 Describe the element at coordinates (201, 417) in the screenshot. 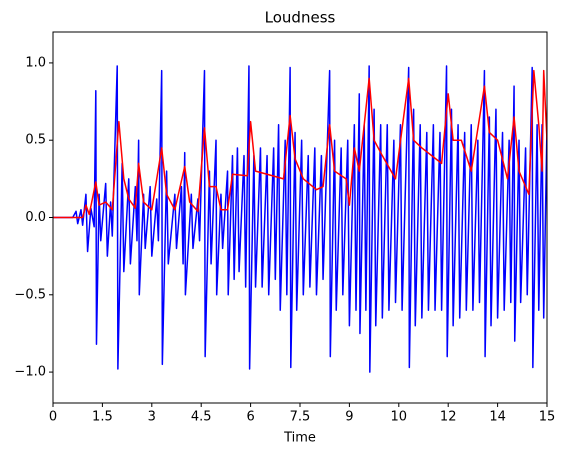

I see `x-tick-label: 4.5` at that location.